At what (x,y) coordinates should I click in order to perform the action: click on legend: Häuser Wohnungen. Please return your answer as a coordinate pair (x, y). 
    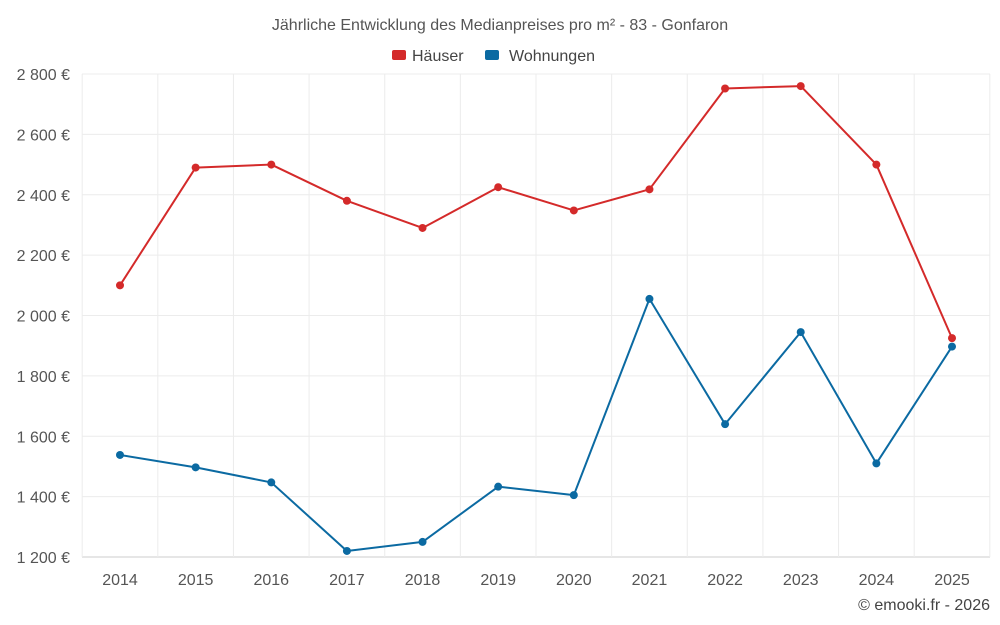
    Looking at the image, I should click on (493, 56).